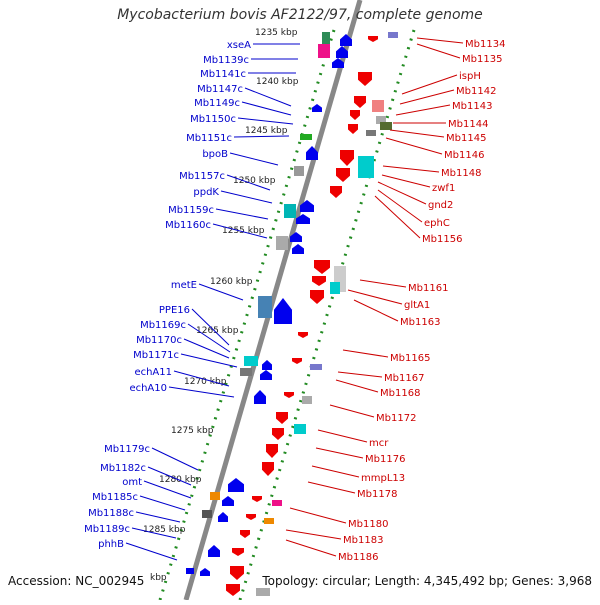 Image resolution: width=600 pixels, height=605 pixels. I want to click on left-gene-label: Mb1151c, so click(209, 138).